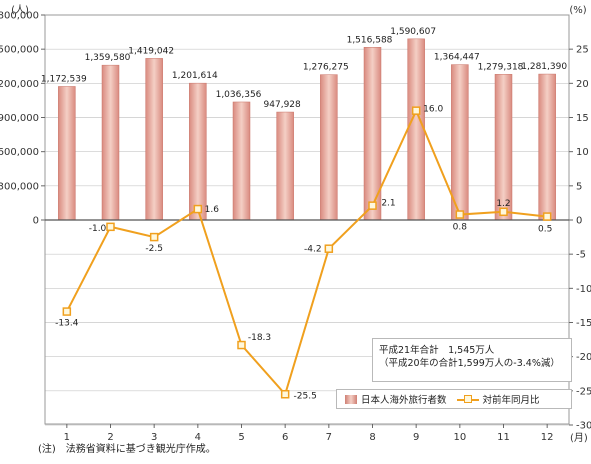 This screenshot has height=464, width=591. Describe the element at coordinates (547, 437) in the screenshot. I see `x-axis-tick-label: 12` at that location.